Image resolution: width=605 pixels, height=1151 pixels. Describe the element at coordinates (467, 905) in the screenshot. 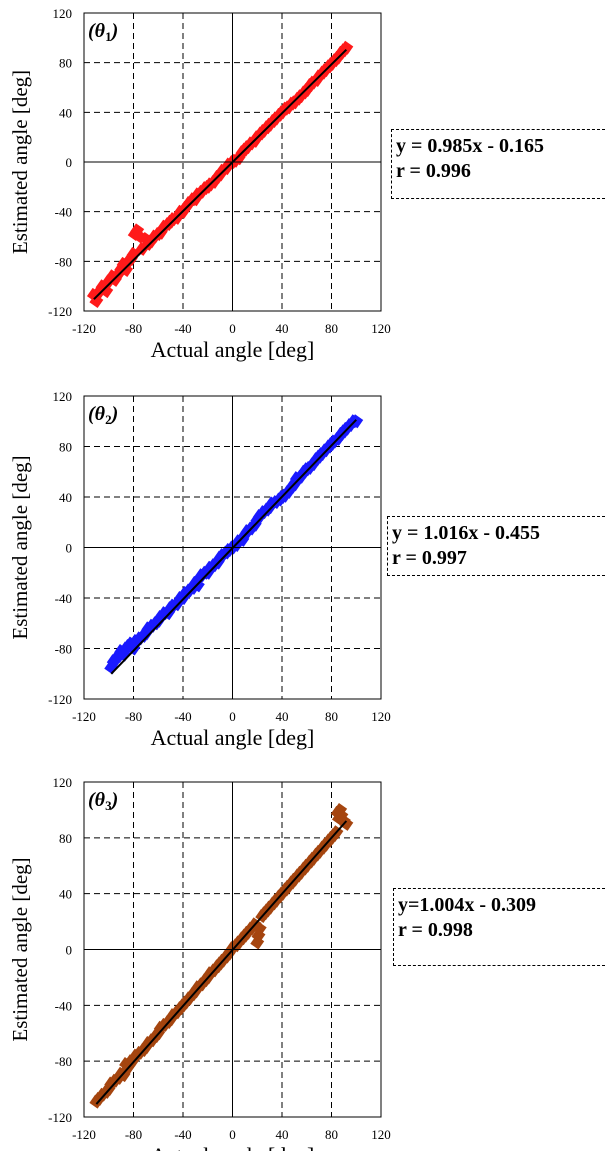

I see `regression-equation: y=1.004x - 0.309` at that location.